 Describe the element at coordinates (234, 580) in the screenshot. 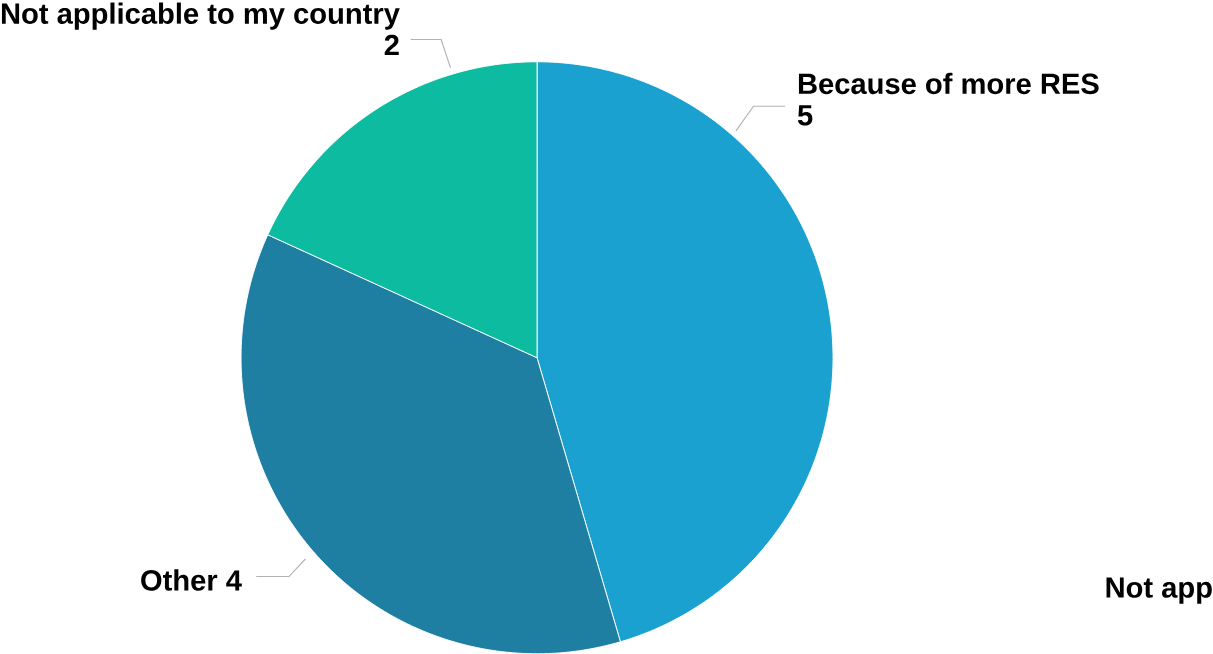

I see `data-label: 4` at that location.